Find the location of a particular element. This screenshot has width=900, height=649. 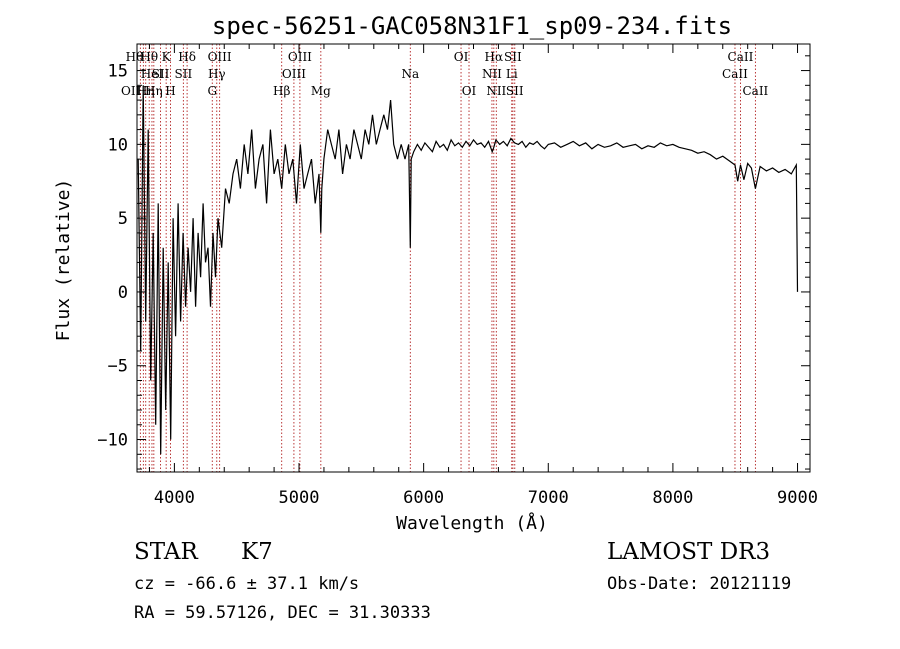

line-marker-label: Mg is located at coordinates (321, 91).